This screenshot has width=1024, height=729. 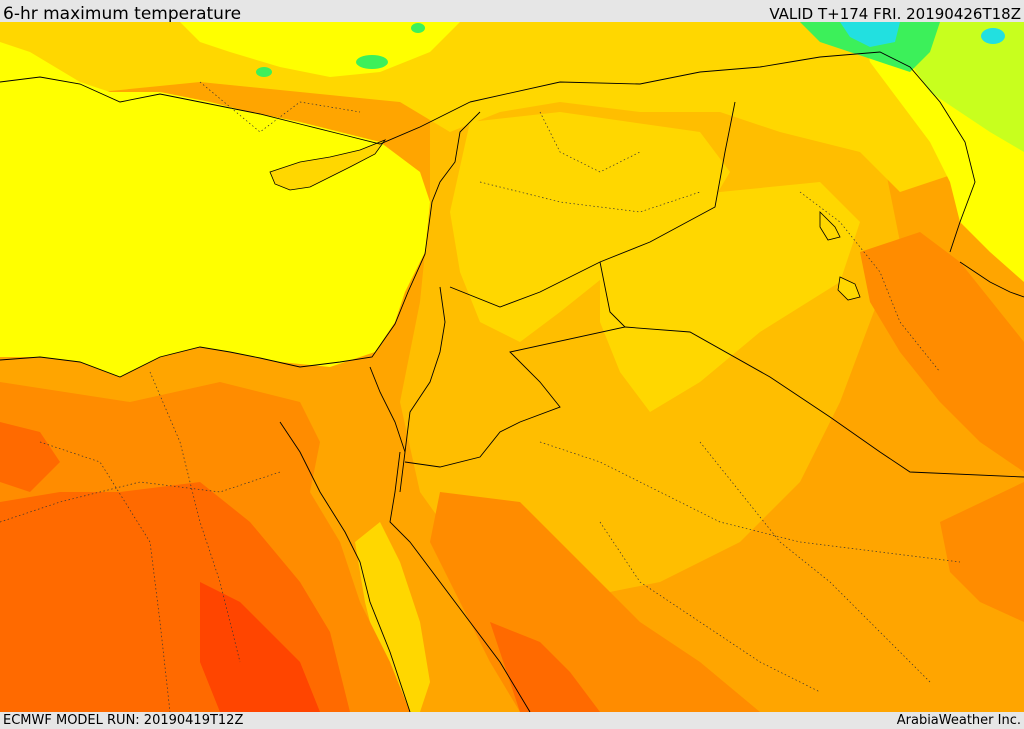 What do you see at coordinates (590, 227) in the screenshot?
I see `band-gold-levant` at bounding box center [590, 227].